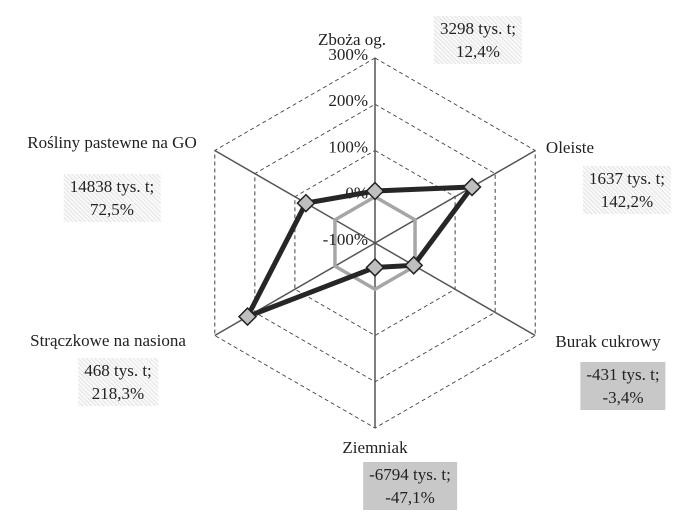 The width and height of the screenshot is (685, 515). I want to click on tick-label: -100%, so click(345, 239).